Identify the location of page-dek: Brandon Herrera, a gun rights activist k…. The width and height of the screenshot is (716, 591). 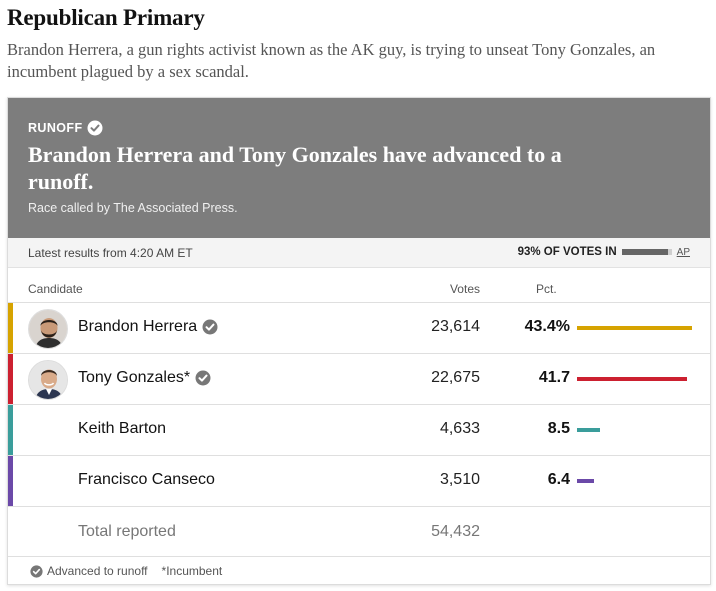
(331, 60).